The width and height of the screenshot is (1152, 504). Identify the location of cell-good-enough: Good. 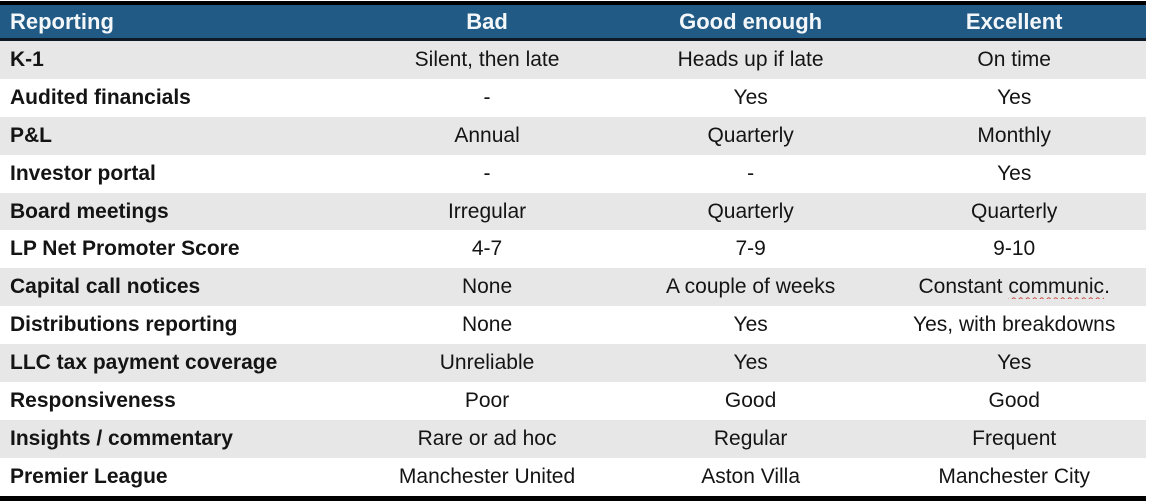
(750, 400).